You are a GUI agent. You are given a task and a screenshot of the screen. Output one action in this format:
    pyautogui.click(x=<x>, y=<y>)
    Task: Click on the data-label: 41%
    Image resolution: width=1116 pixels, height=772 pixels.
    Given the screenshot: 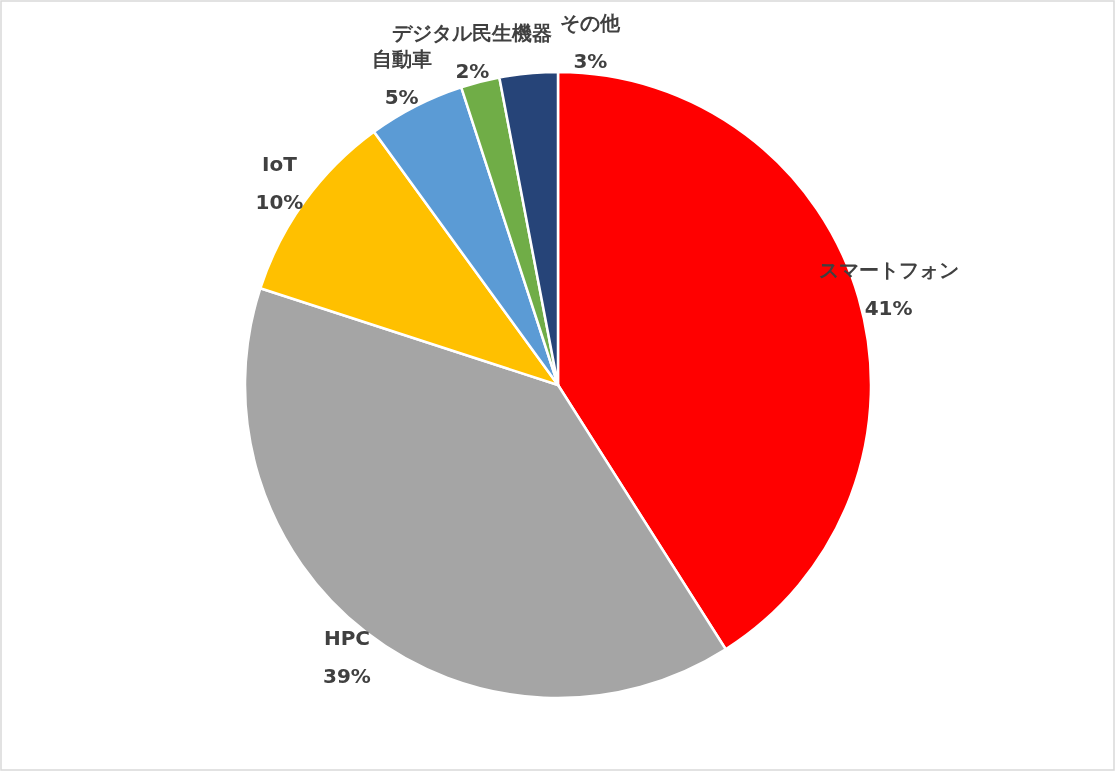 What is the action you would take?
    pyautogui.click(x=888, y=307)
    